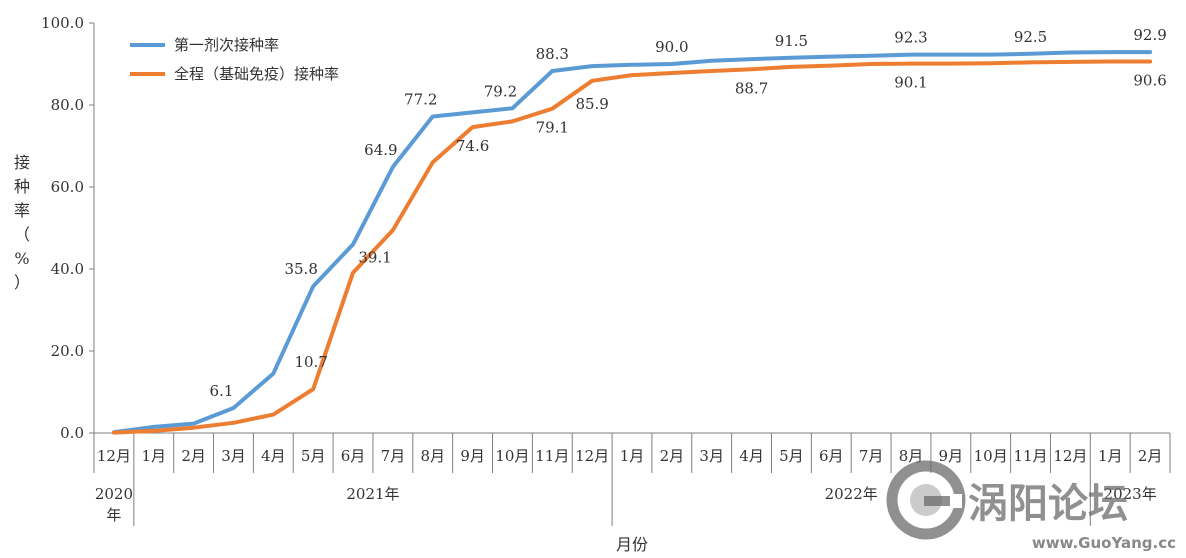  What do you see at coordinates (113, 515) in the screenshot?
I see `year-label-suffix: 年` at bounding box center [113, 515].